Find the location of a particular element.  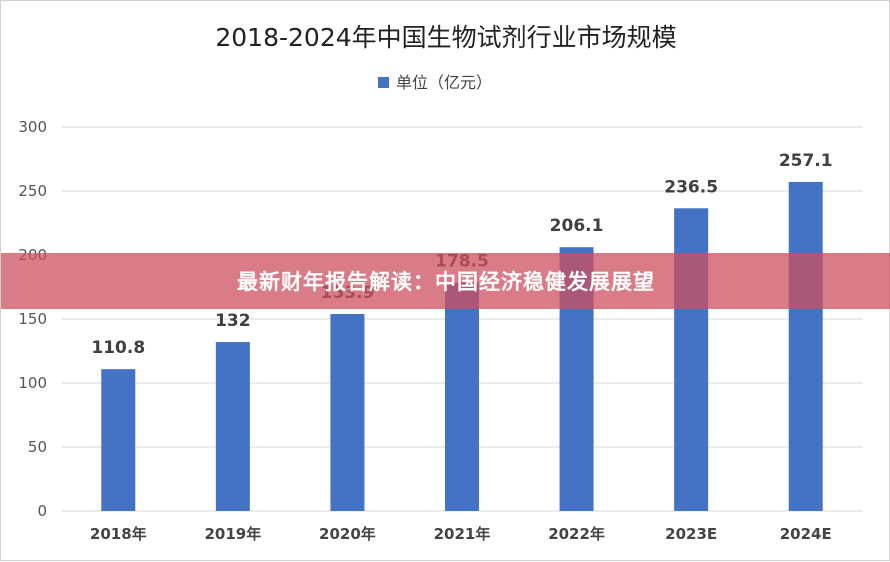

y-tick-label: 50 is located at coordinates (37, 447).